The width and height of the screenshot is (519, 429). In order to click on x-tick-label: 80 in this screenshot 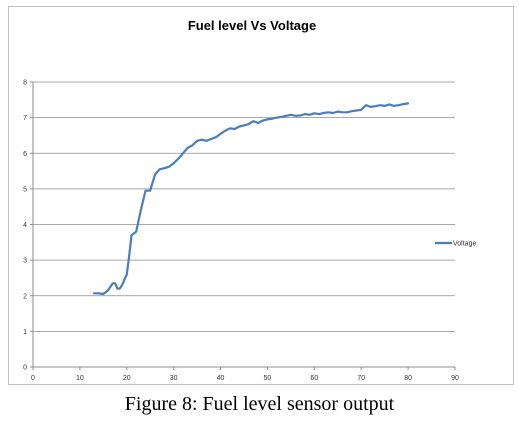, I will do `click(408, 378)`.